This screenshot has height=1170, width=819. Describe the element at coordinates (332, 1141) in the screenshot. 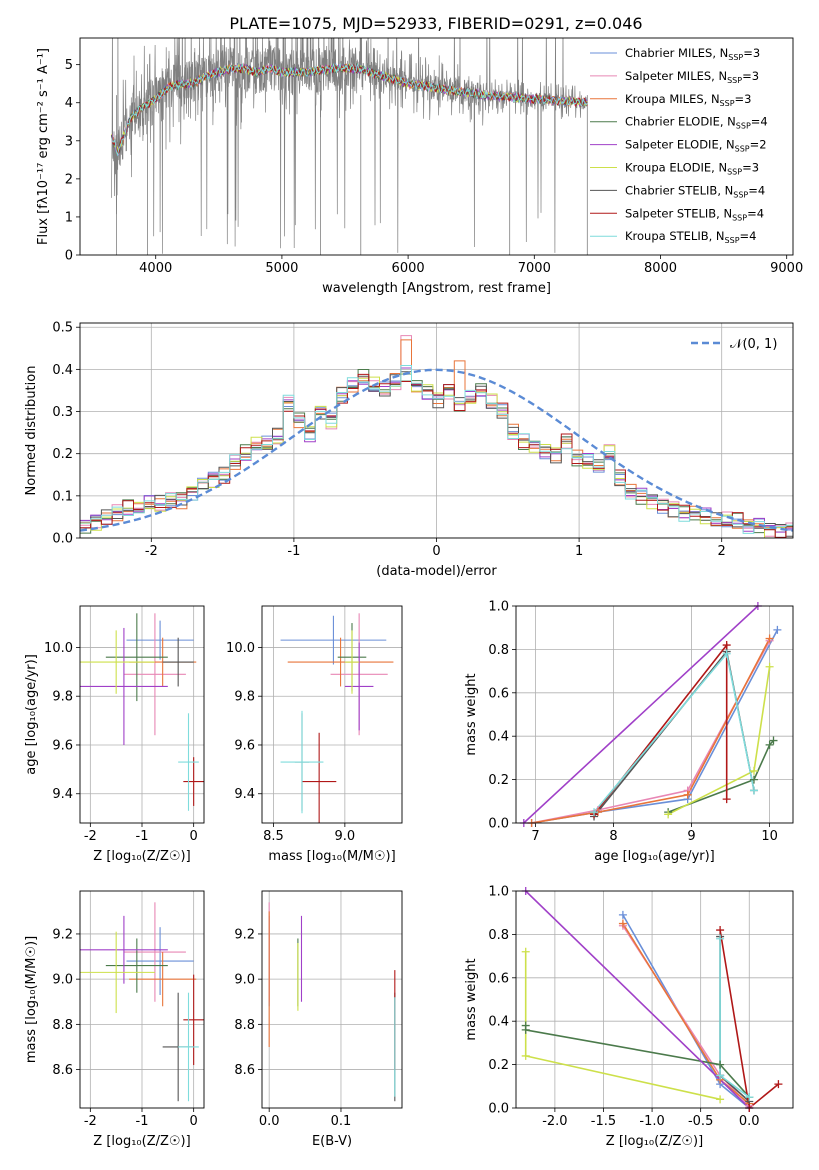

I see `x-axis-label: E(B-V)` at that location.